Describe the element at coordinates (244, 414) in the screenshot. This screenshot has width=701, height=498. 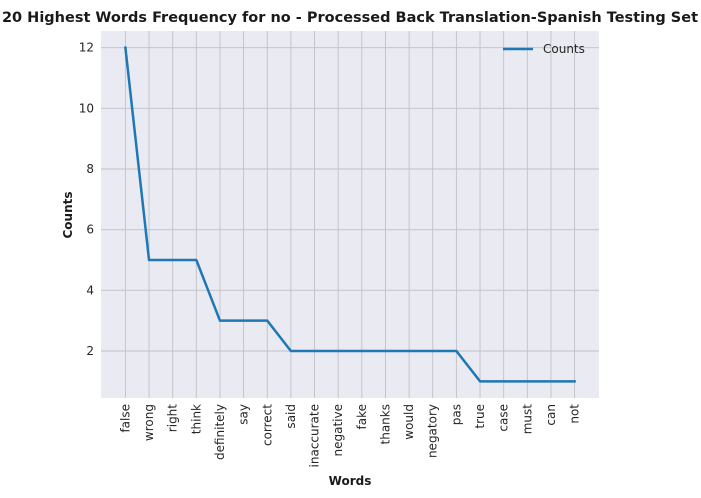
I see `x-tick-label: say` at that location.